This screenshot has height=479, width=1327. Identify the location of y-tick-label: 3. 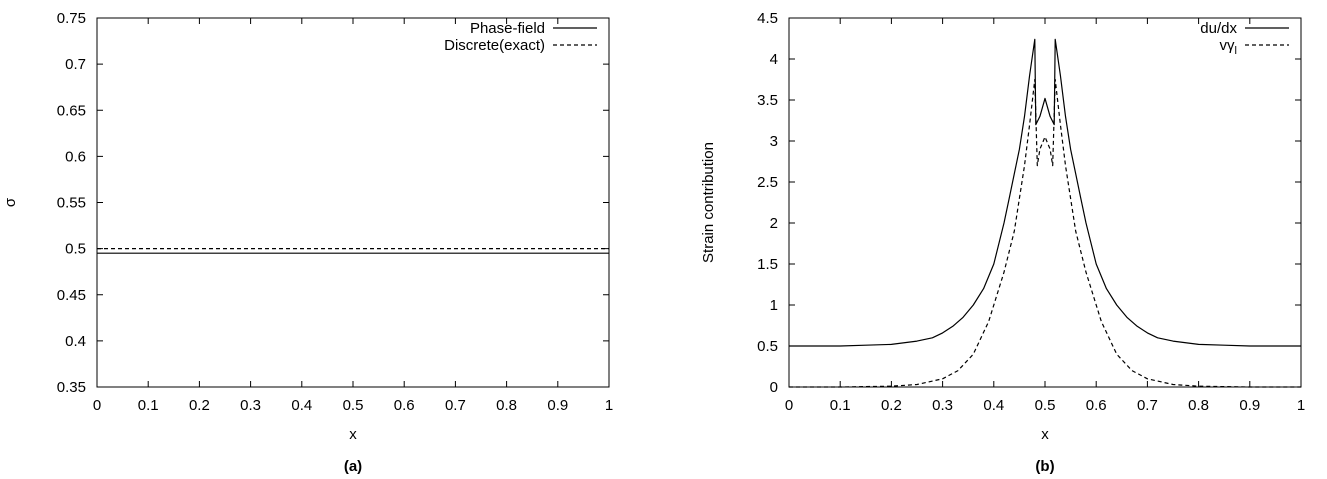
(774, 141).